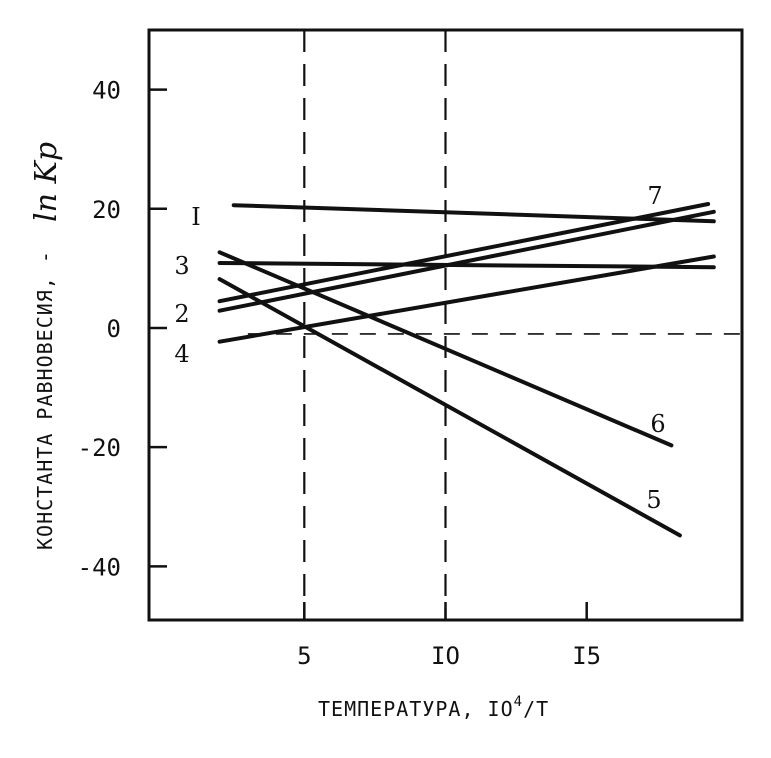 The image size is (771, 758). What do you see at coordinates (657, 424) in the screenshot?
I see `series-label-6: 6` at bounding box center [657, 424].